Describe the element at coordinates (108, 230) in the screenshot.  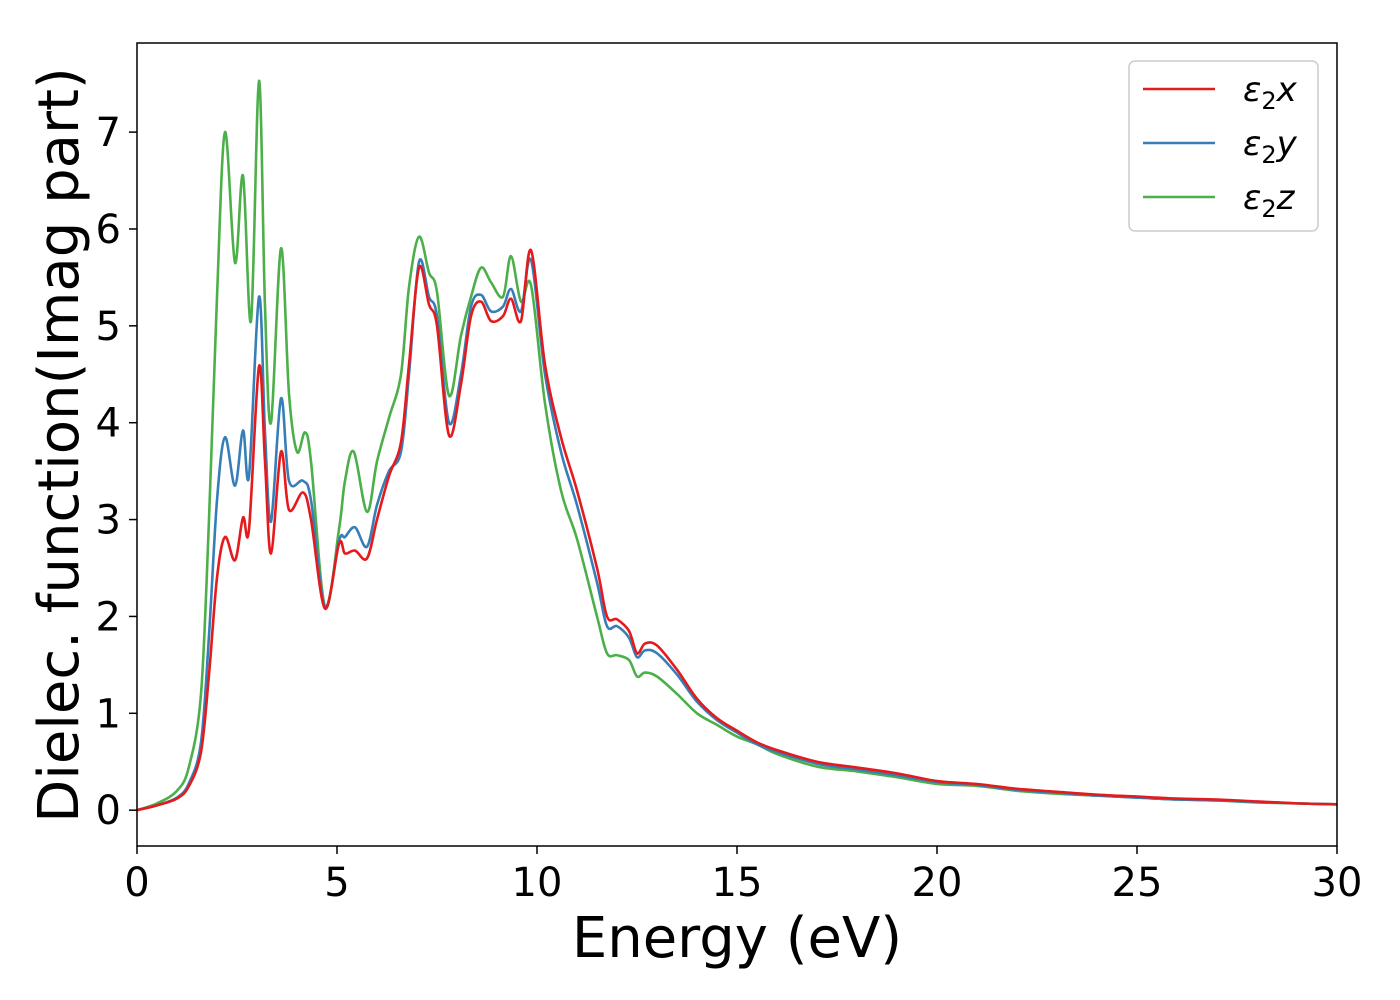
I see `y-tick-label: 6` at that location.